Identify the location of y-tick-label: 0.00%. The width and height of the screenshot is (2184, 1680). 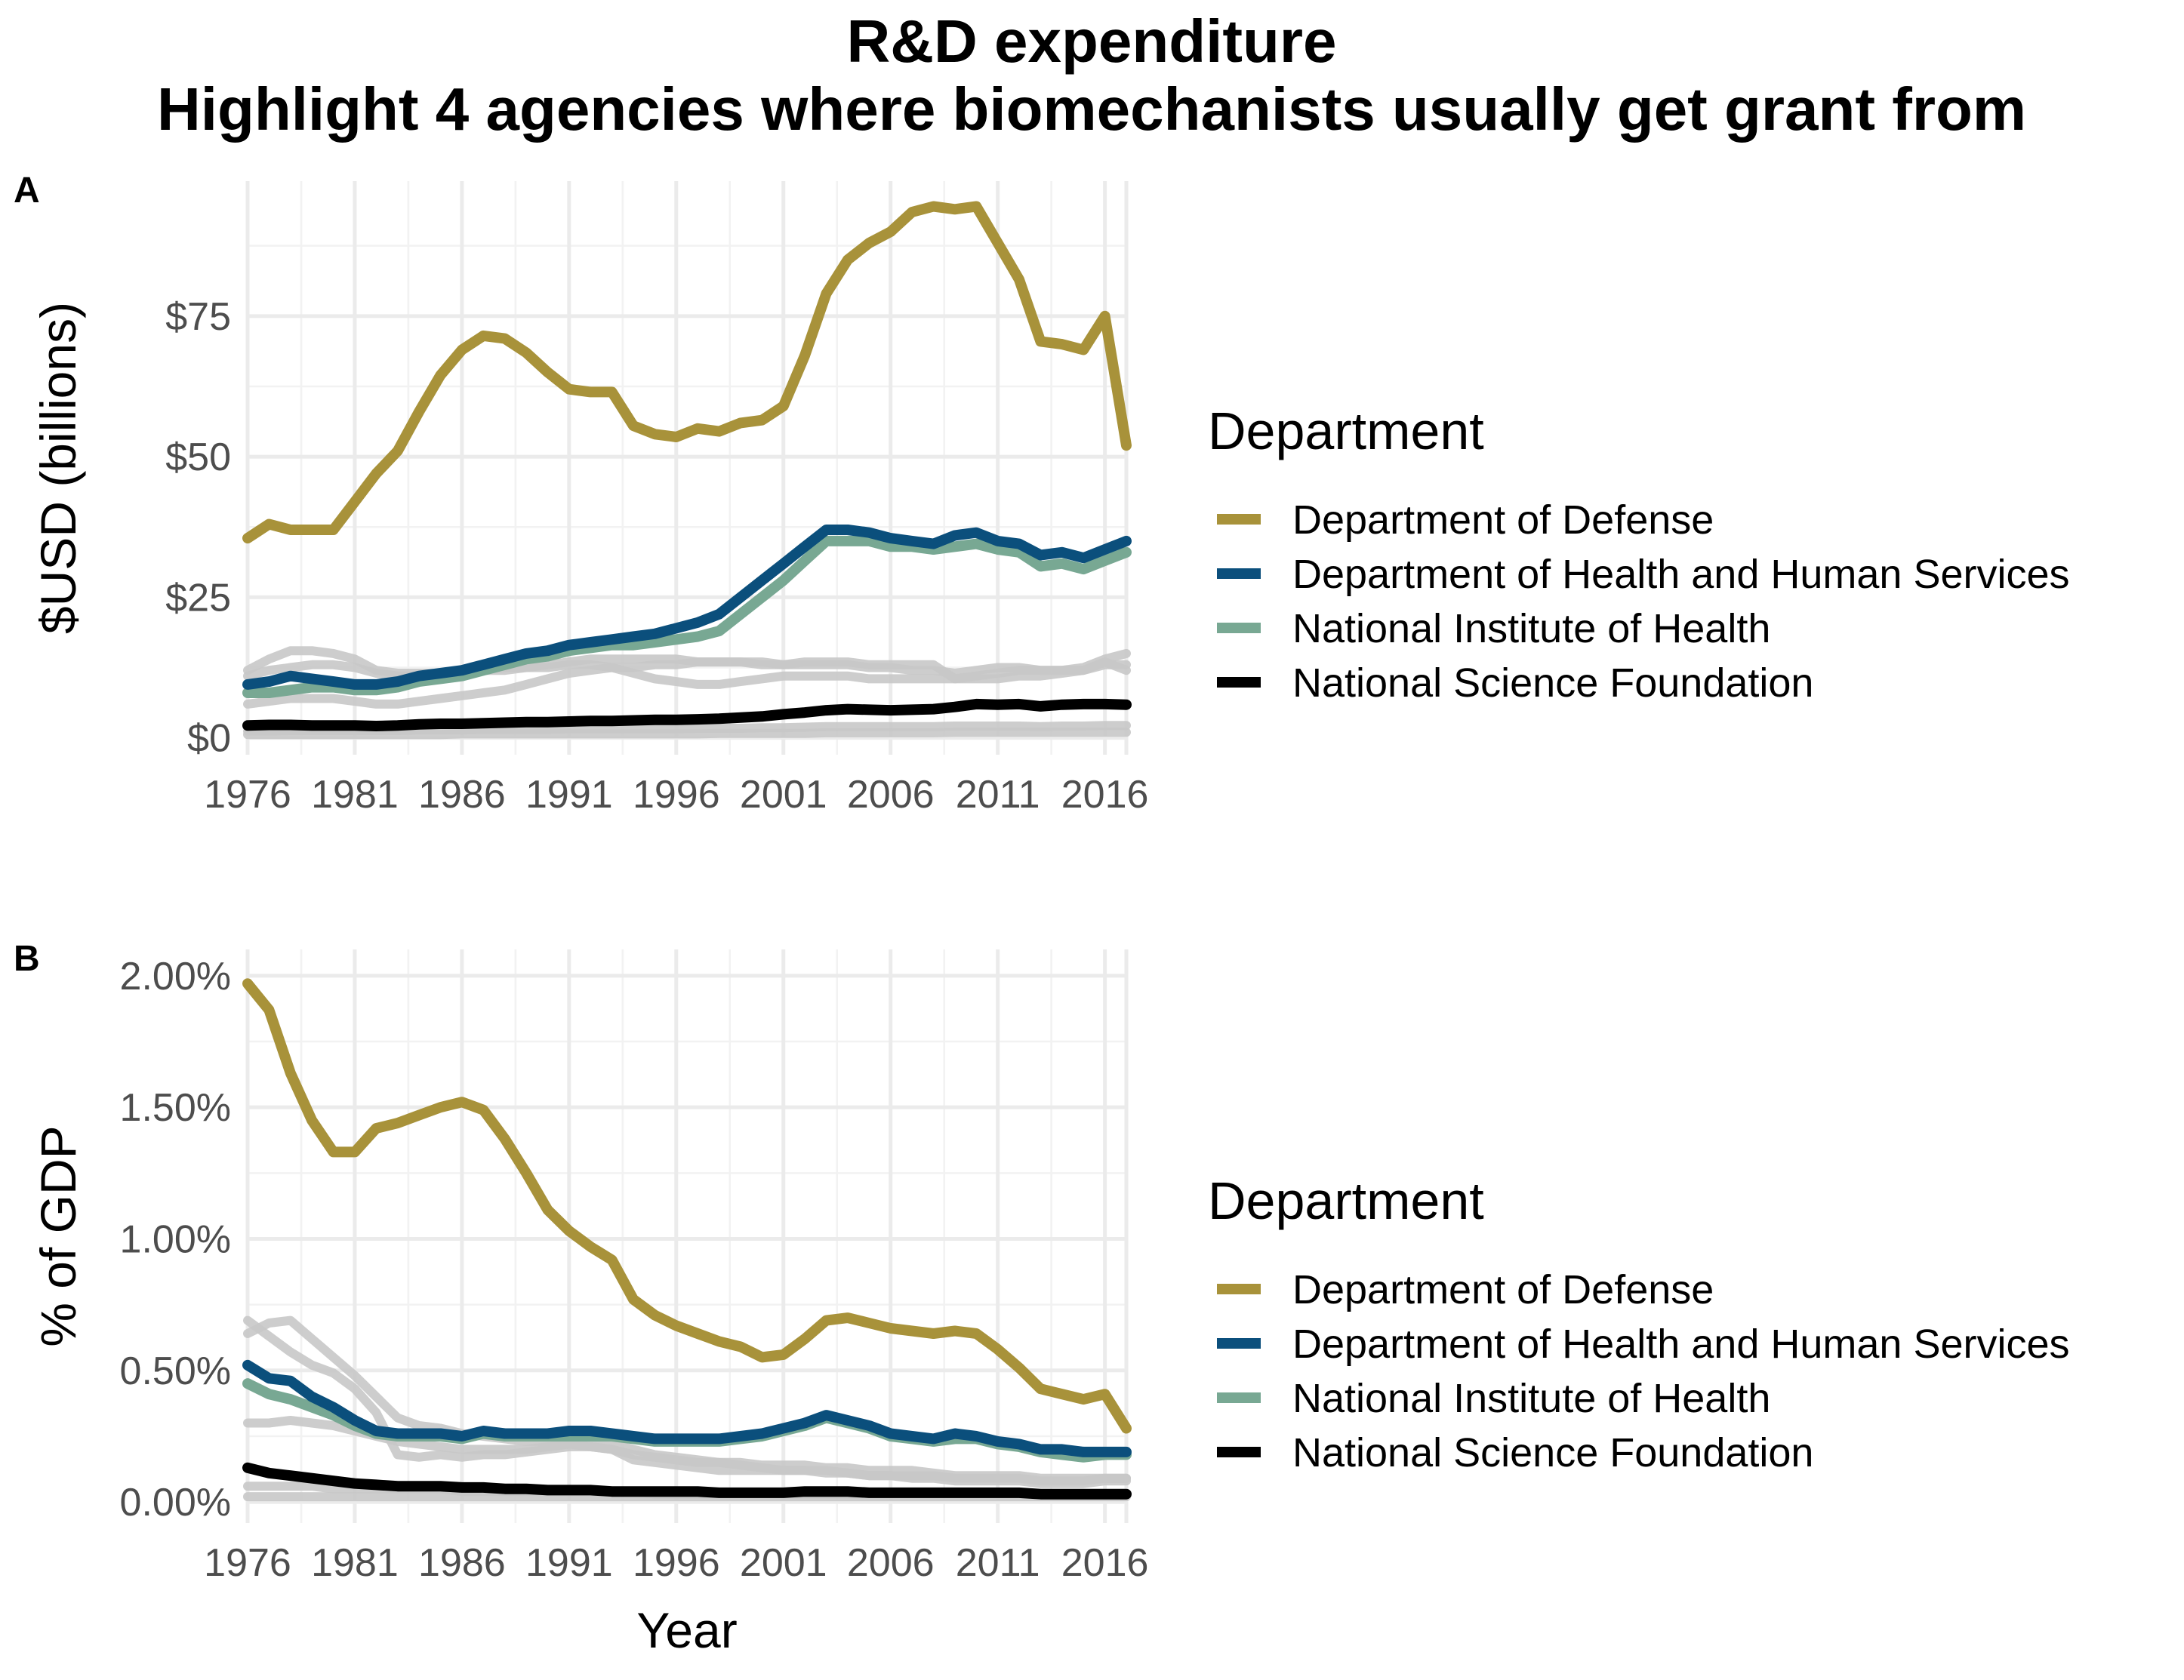
(175, 1503).